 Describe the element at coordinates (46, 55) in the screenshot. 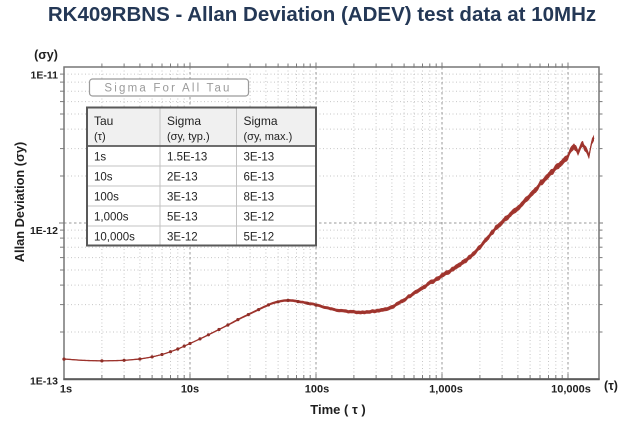

I see `svg-text: (σy)` at that location.